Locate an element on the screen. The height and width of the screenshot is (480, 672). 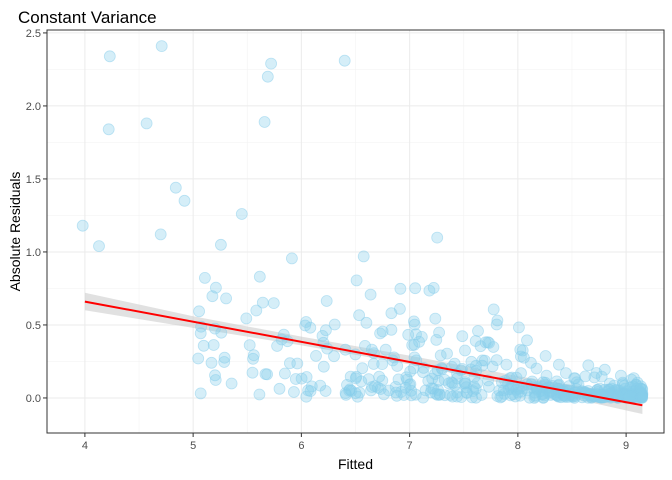
x-tick-label: 8 is located at coordinates (518, 446).